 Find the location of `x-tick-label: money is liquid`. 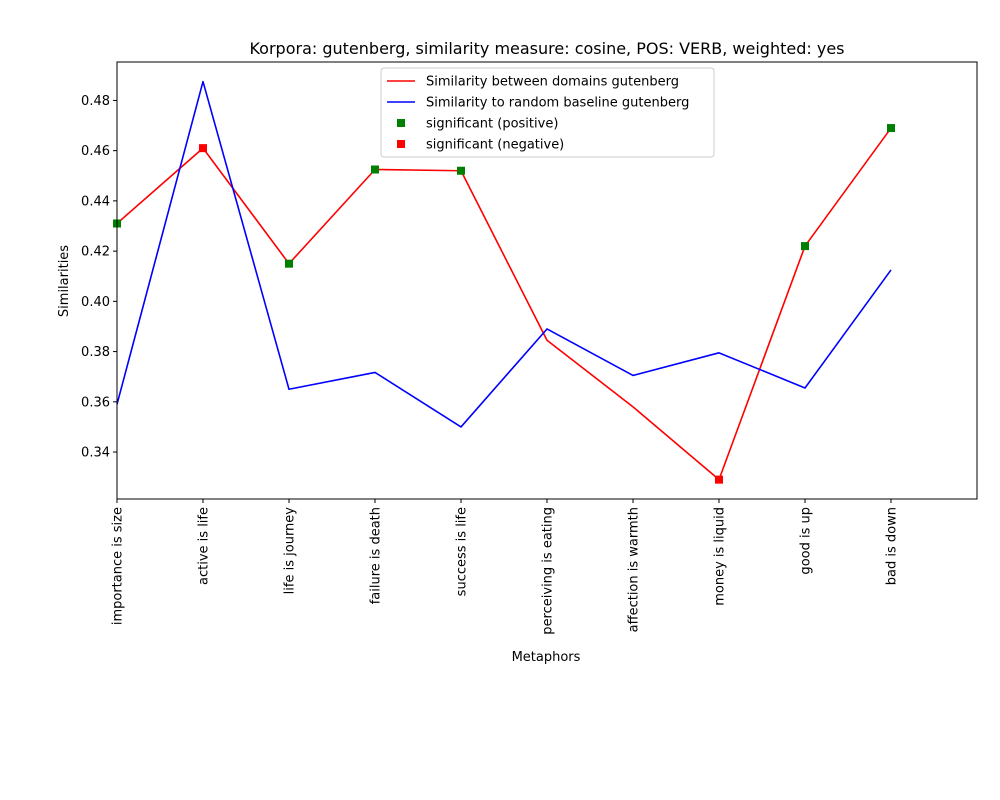

x-tick-label: money is liquid is located at coordinates (720, 556).